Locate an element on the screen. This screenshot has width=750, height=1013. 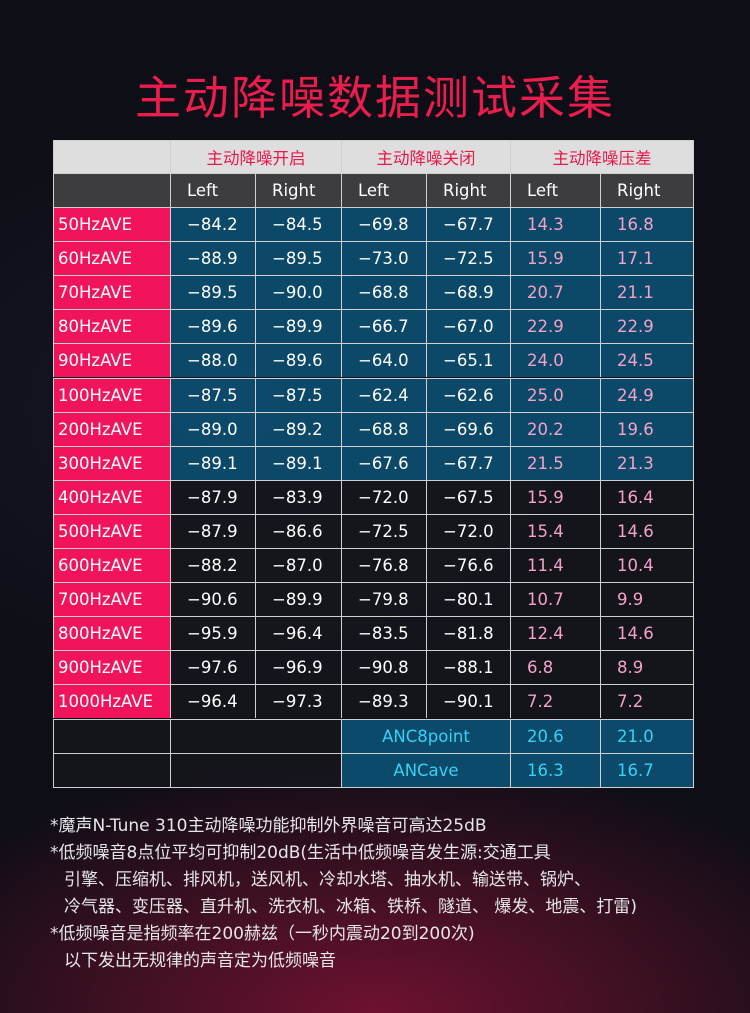
value-cell: −84.2 is located at coordinates (212, 224).